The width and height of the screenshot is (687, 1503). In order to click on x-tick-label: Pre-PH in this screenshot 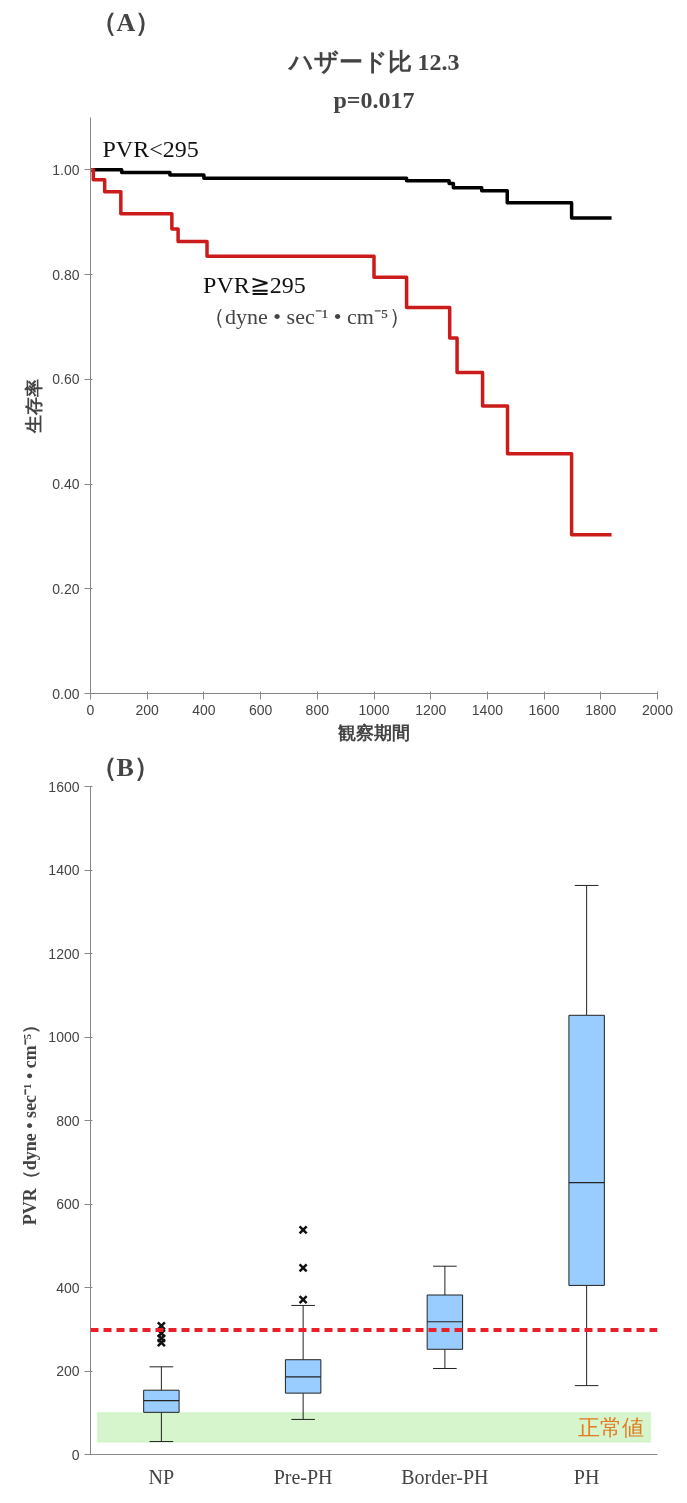, I will do `click(303, 1476)`.